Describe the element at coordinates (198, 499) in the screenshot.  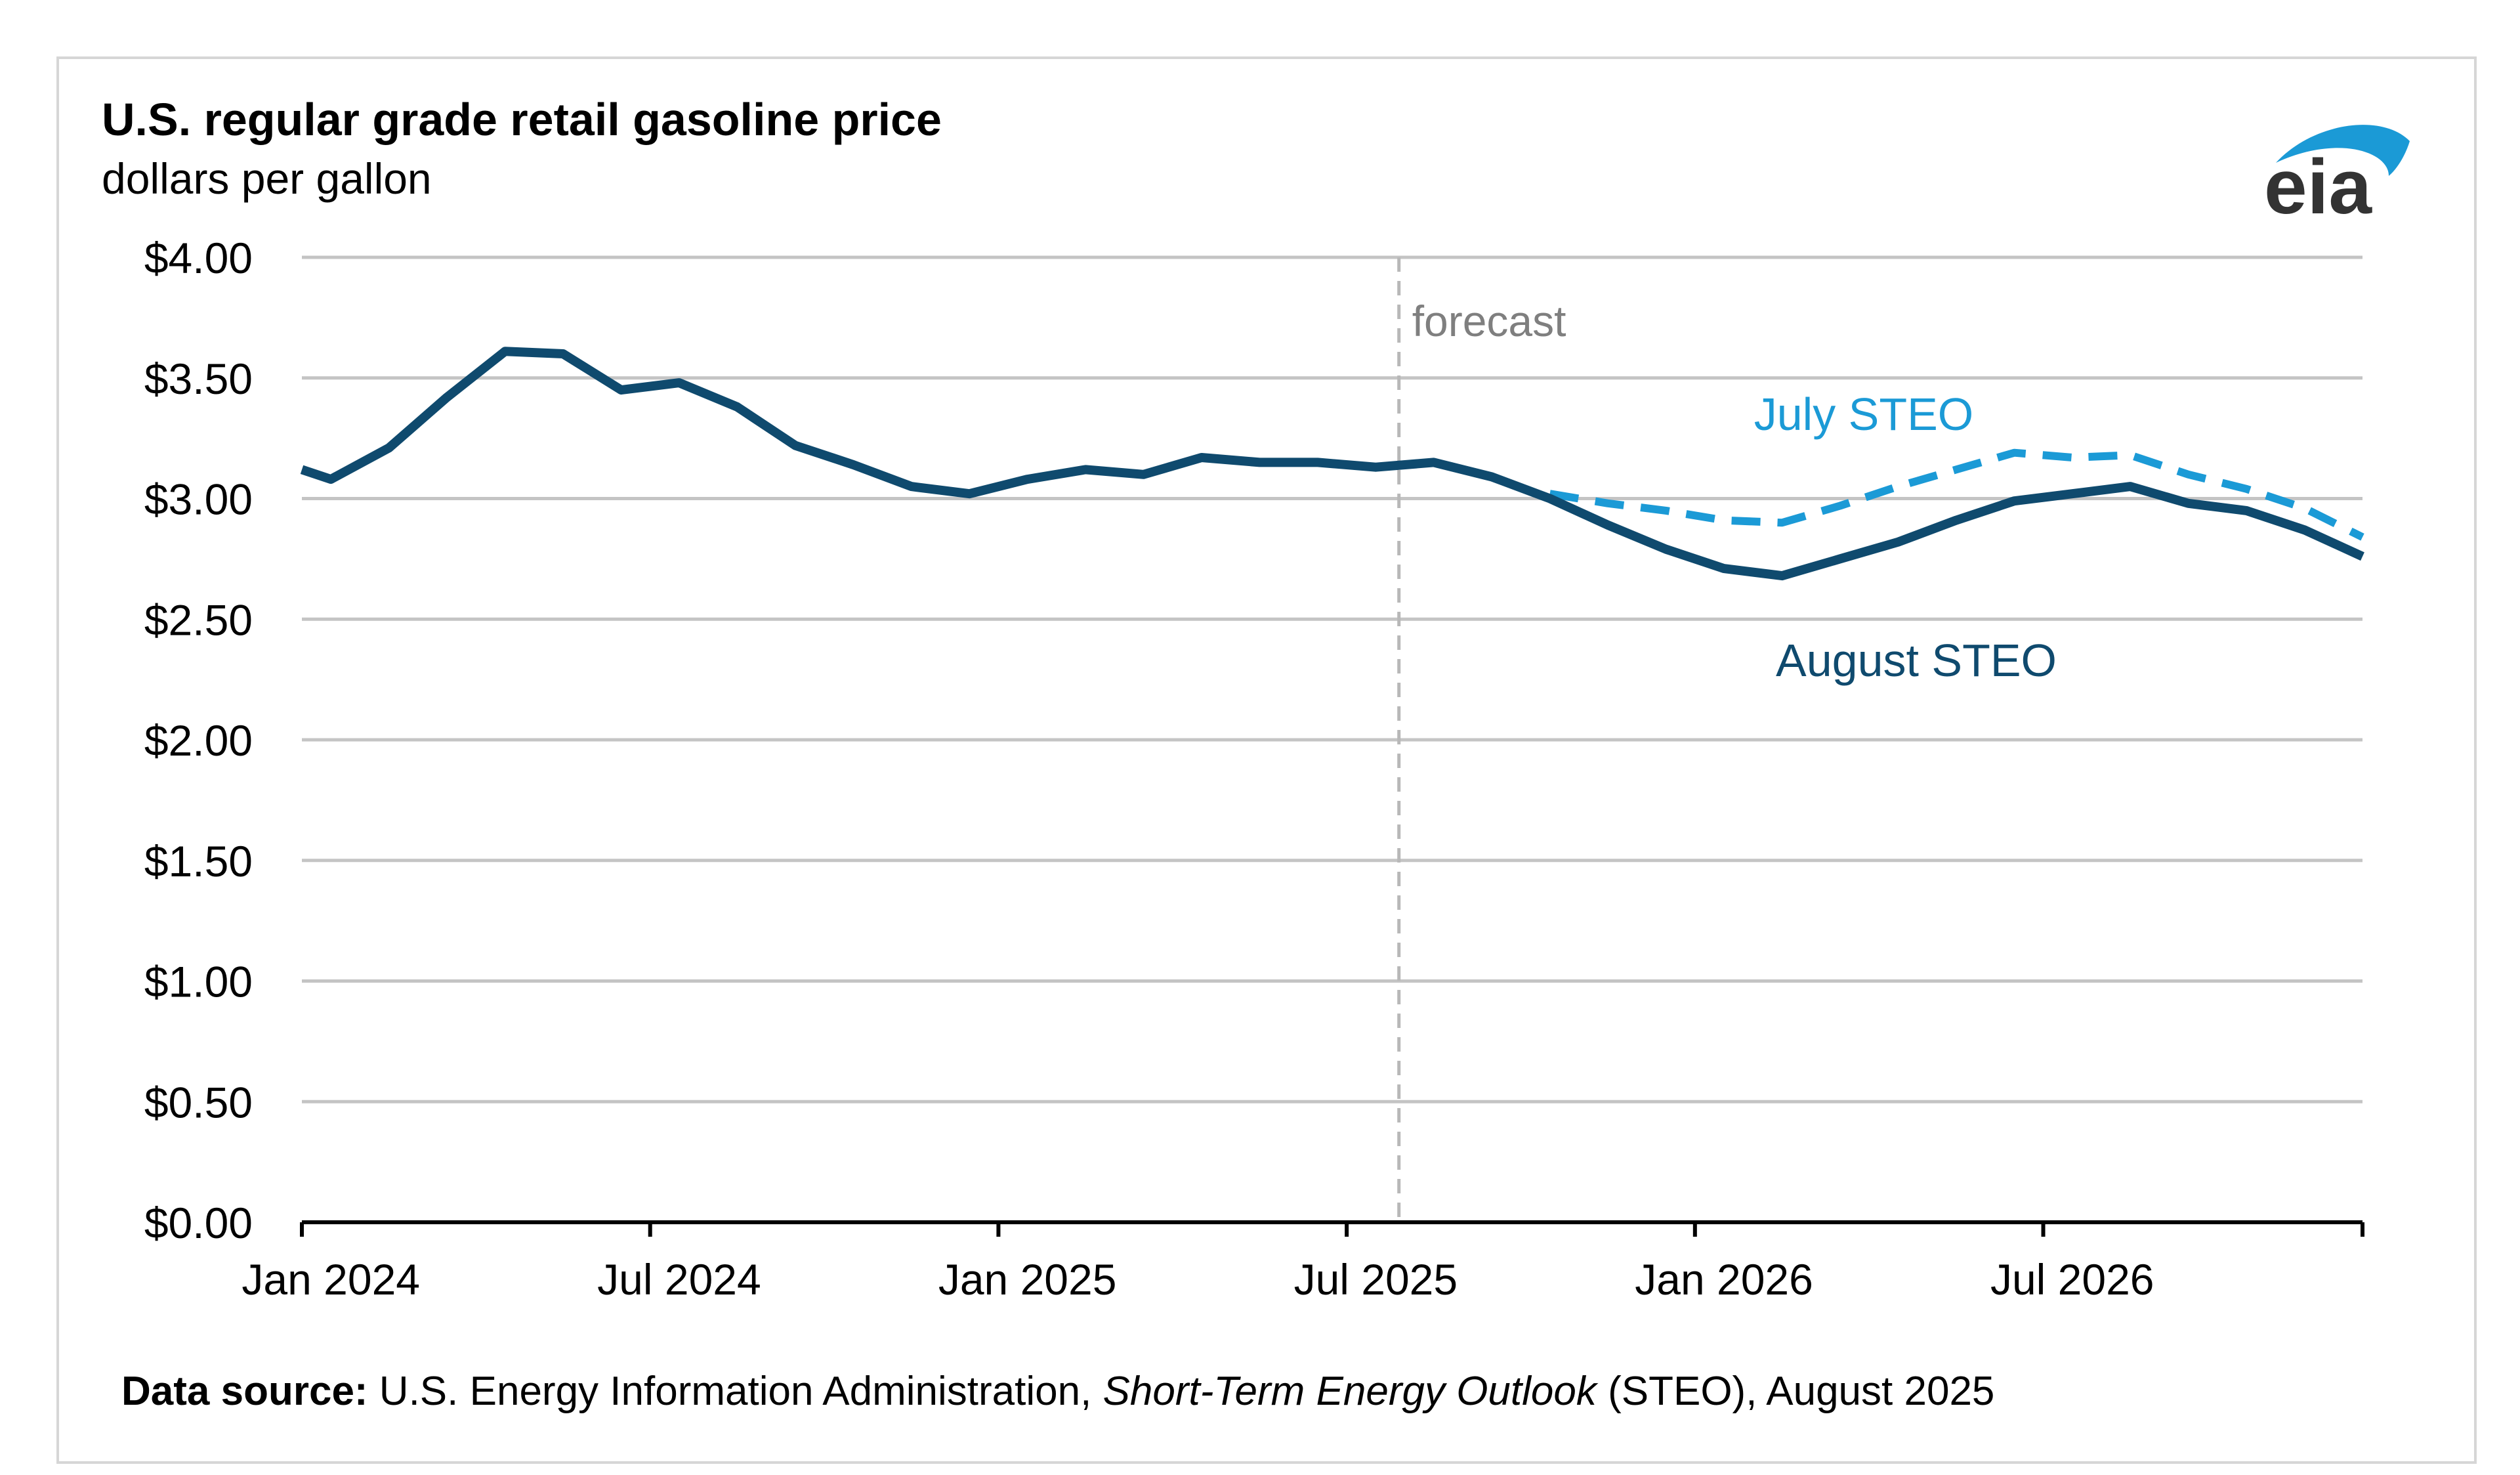
I see `y-tick-label: $3.00` at that location.